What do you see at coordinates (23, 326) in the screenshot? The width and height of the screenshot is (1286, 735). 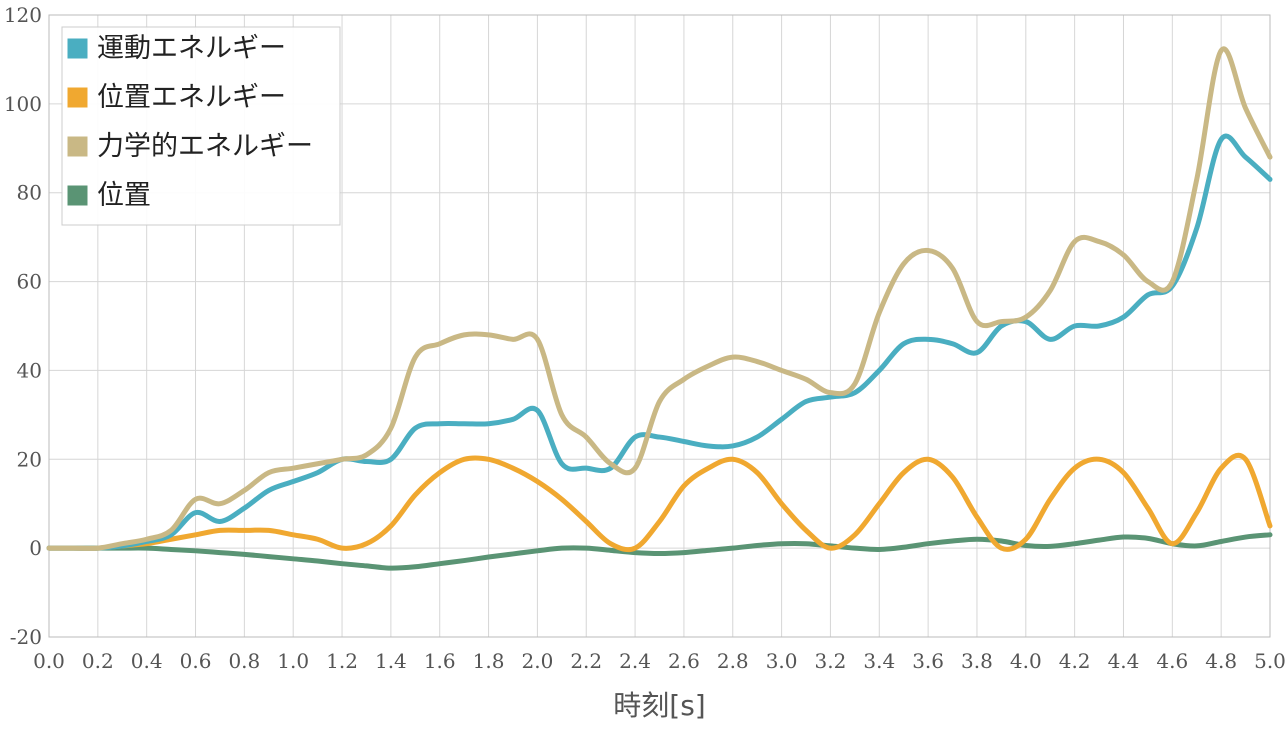 I see `y-axis-ticks: -20 0 20 40 60 80 100 120` at bounding box center [23, 326].